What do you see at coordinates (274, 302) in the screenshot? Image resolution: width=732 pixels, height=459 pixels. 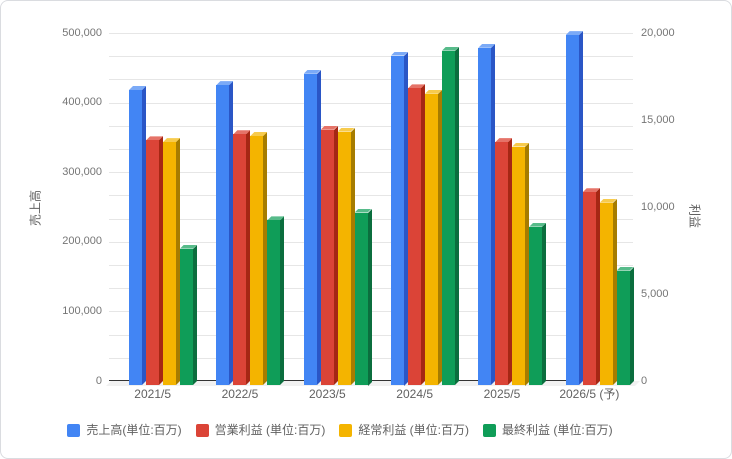 I see `bar-20225-series4` at bounding box center [274, 302].